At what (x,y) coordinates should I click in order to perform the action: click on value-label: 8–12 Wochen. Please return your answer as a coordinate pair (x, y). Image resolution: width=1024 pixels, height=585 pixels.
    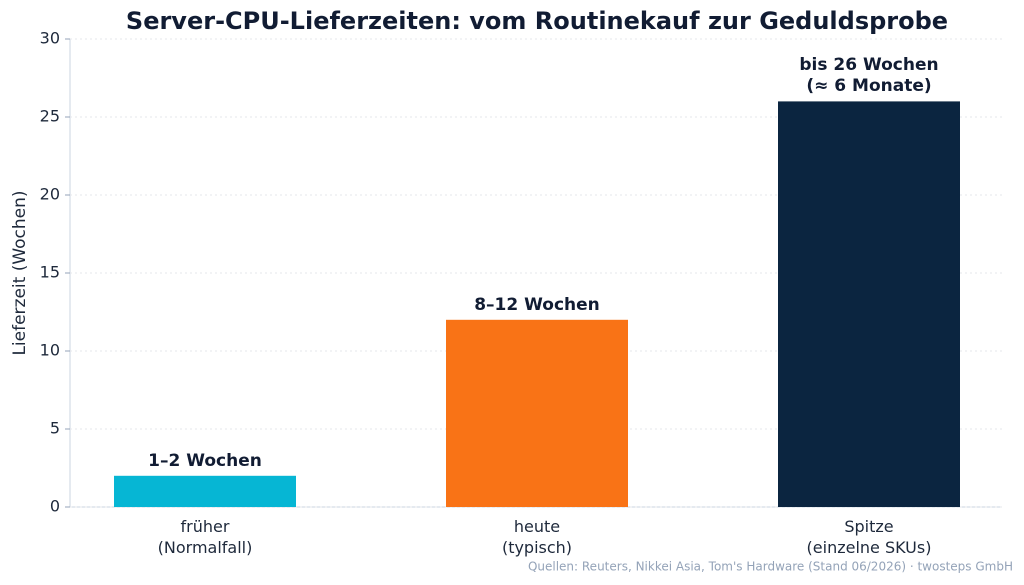
    Looking at the image, I should click on (537, 304).